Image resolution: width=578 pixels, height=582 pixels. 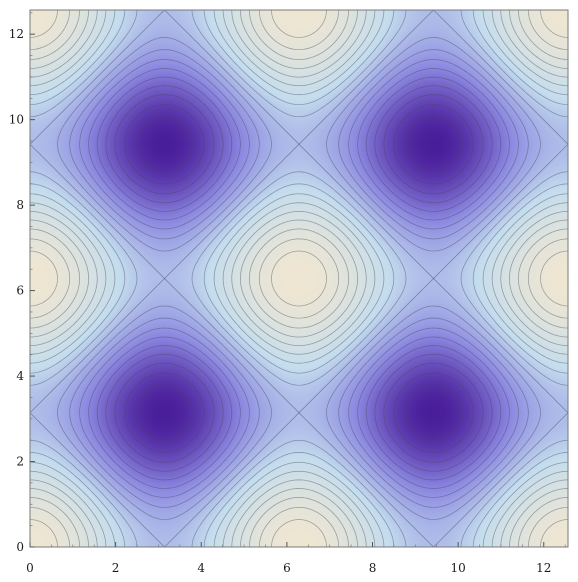 What do you see at coordinates (116, 568) in the screenshot?
I see `x-tick-label-1: 2` at bounding box center [116, 568].